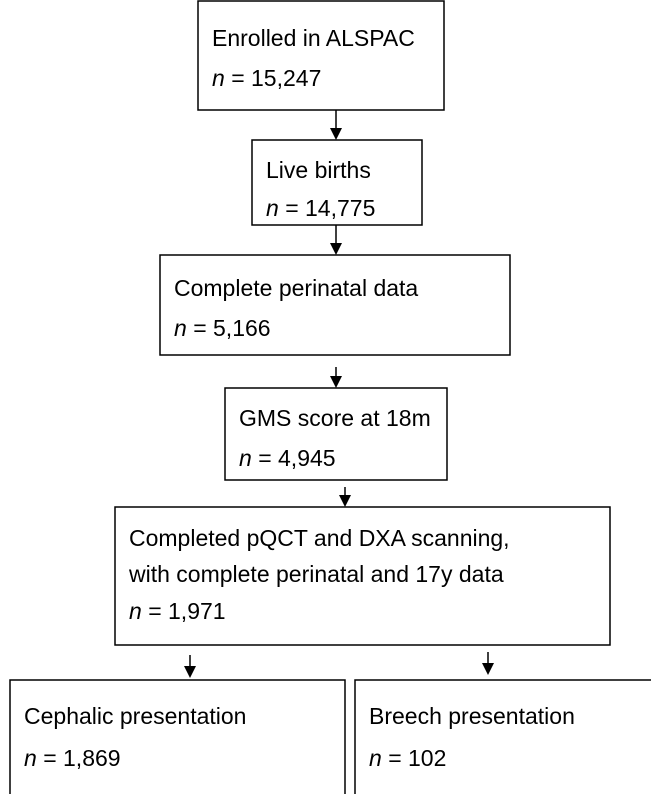 Image resolution: width=651 pixels, height=794 pixels. I want to click on count-value: = 15,247, so click(276, 78).